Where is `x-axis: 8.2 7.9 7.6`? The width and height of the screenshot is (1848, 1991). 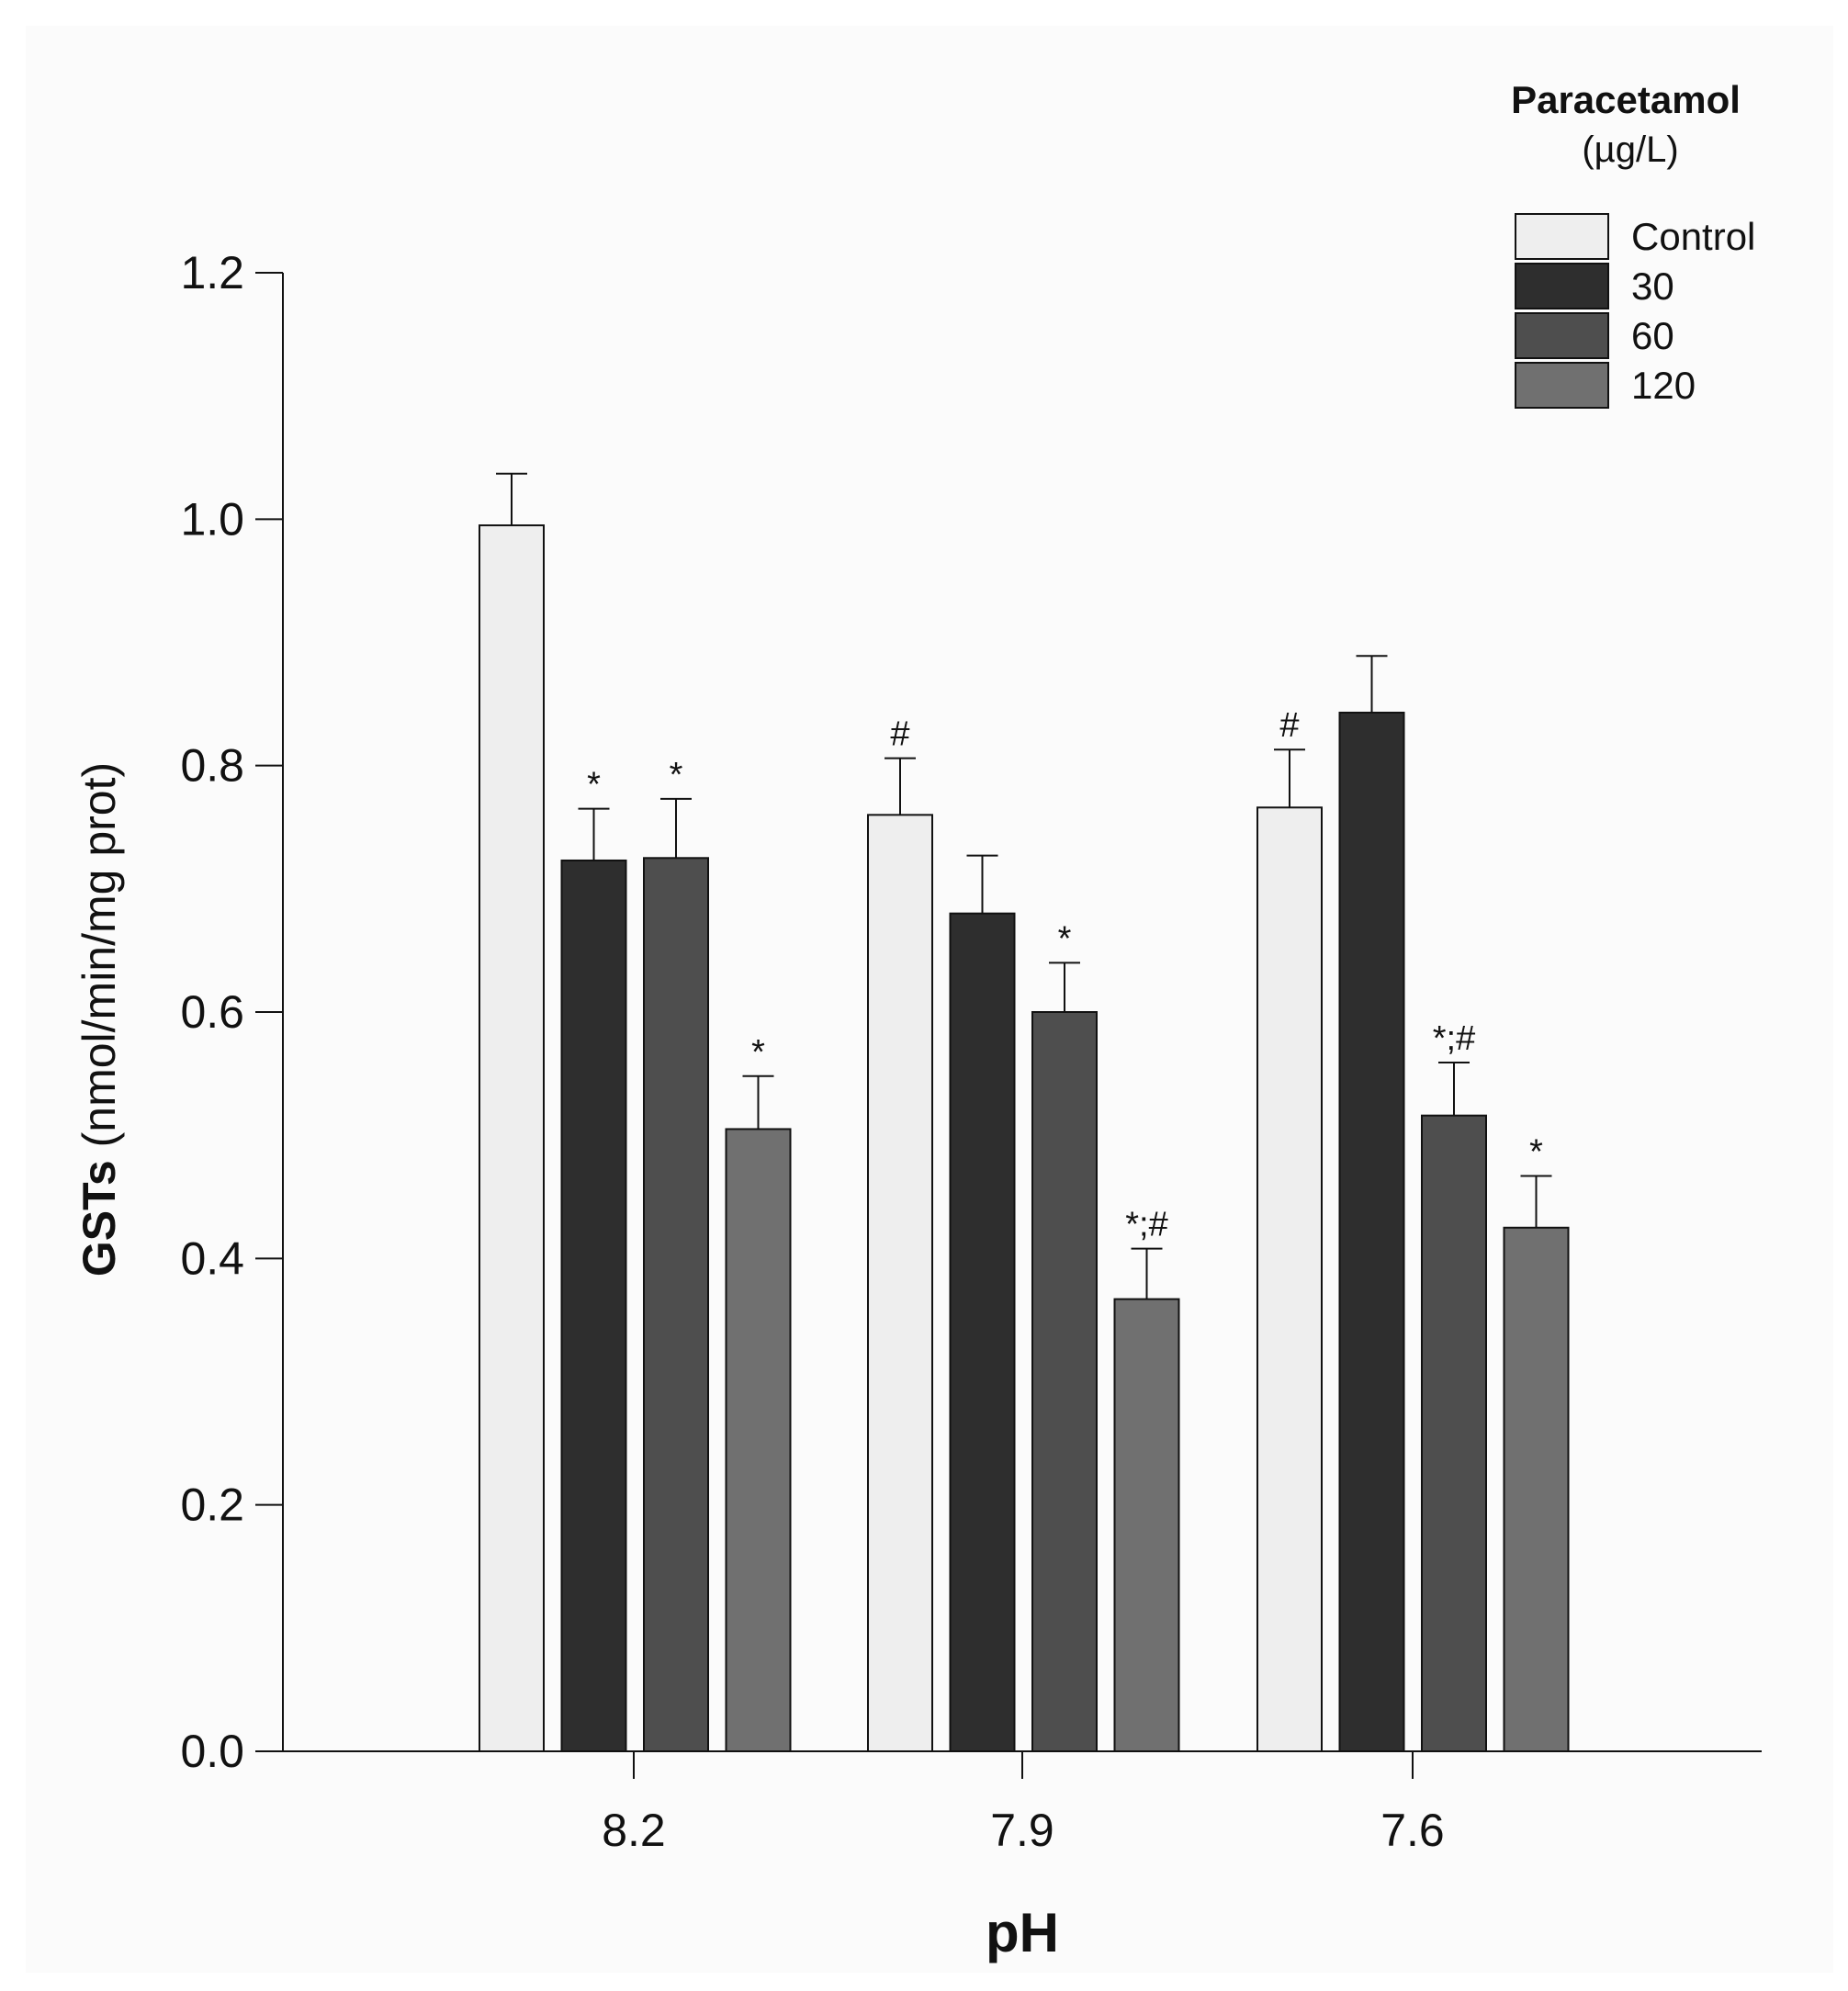
x-axis: 8.2 7.9 7.6 is located at coordinates (1022, 1803).